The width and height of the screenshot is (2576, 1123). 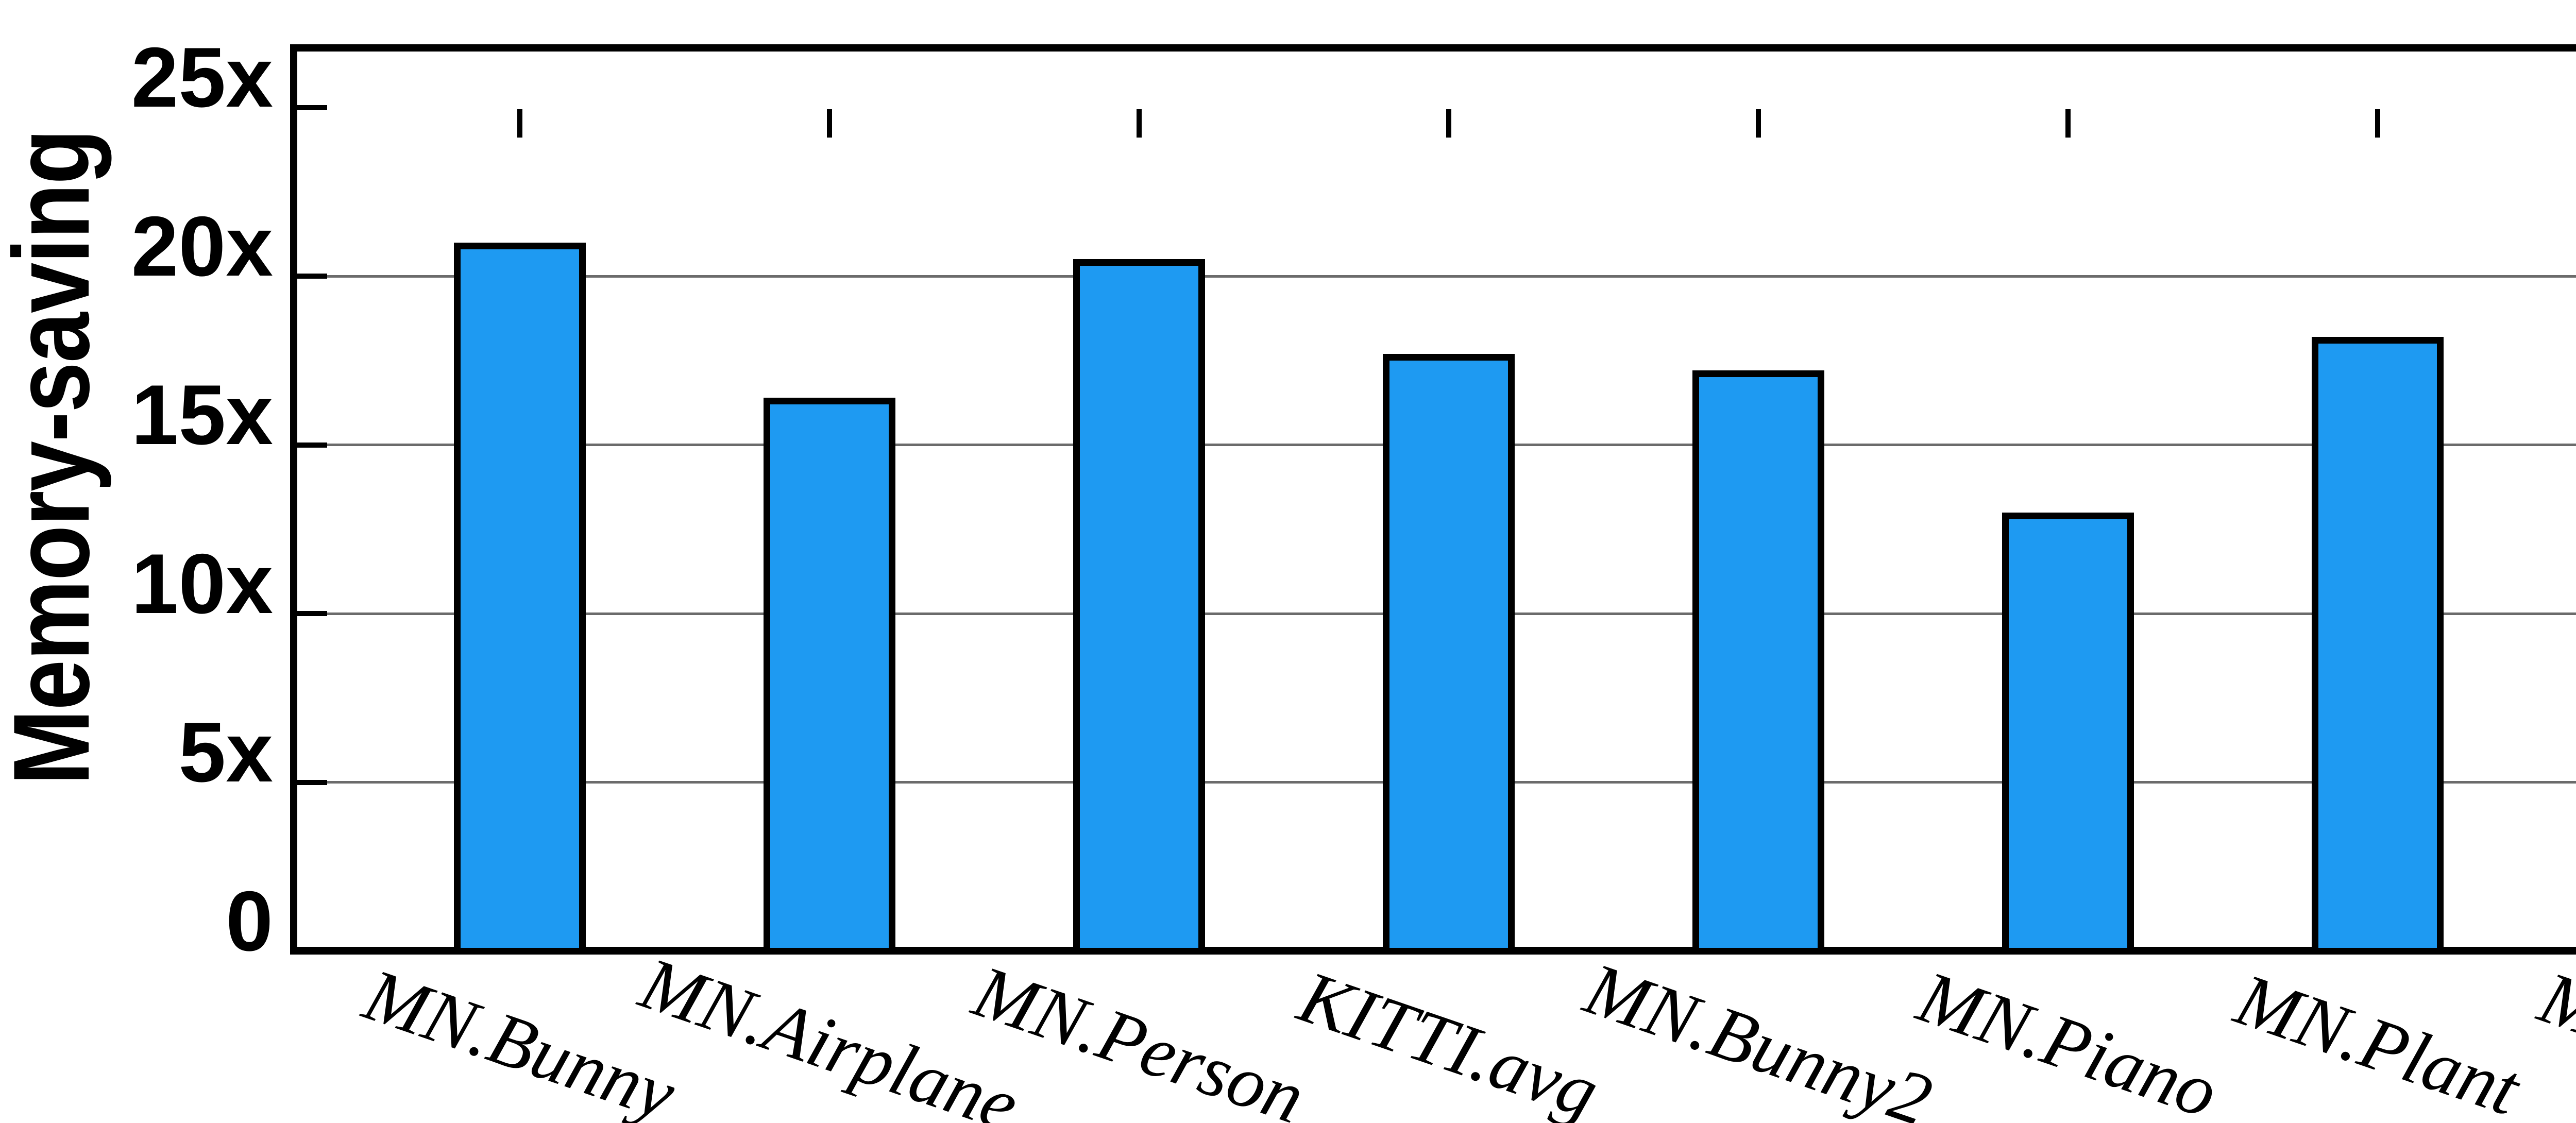 I want to click on bar-MN.Airplane, so click(x=829, y=676).